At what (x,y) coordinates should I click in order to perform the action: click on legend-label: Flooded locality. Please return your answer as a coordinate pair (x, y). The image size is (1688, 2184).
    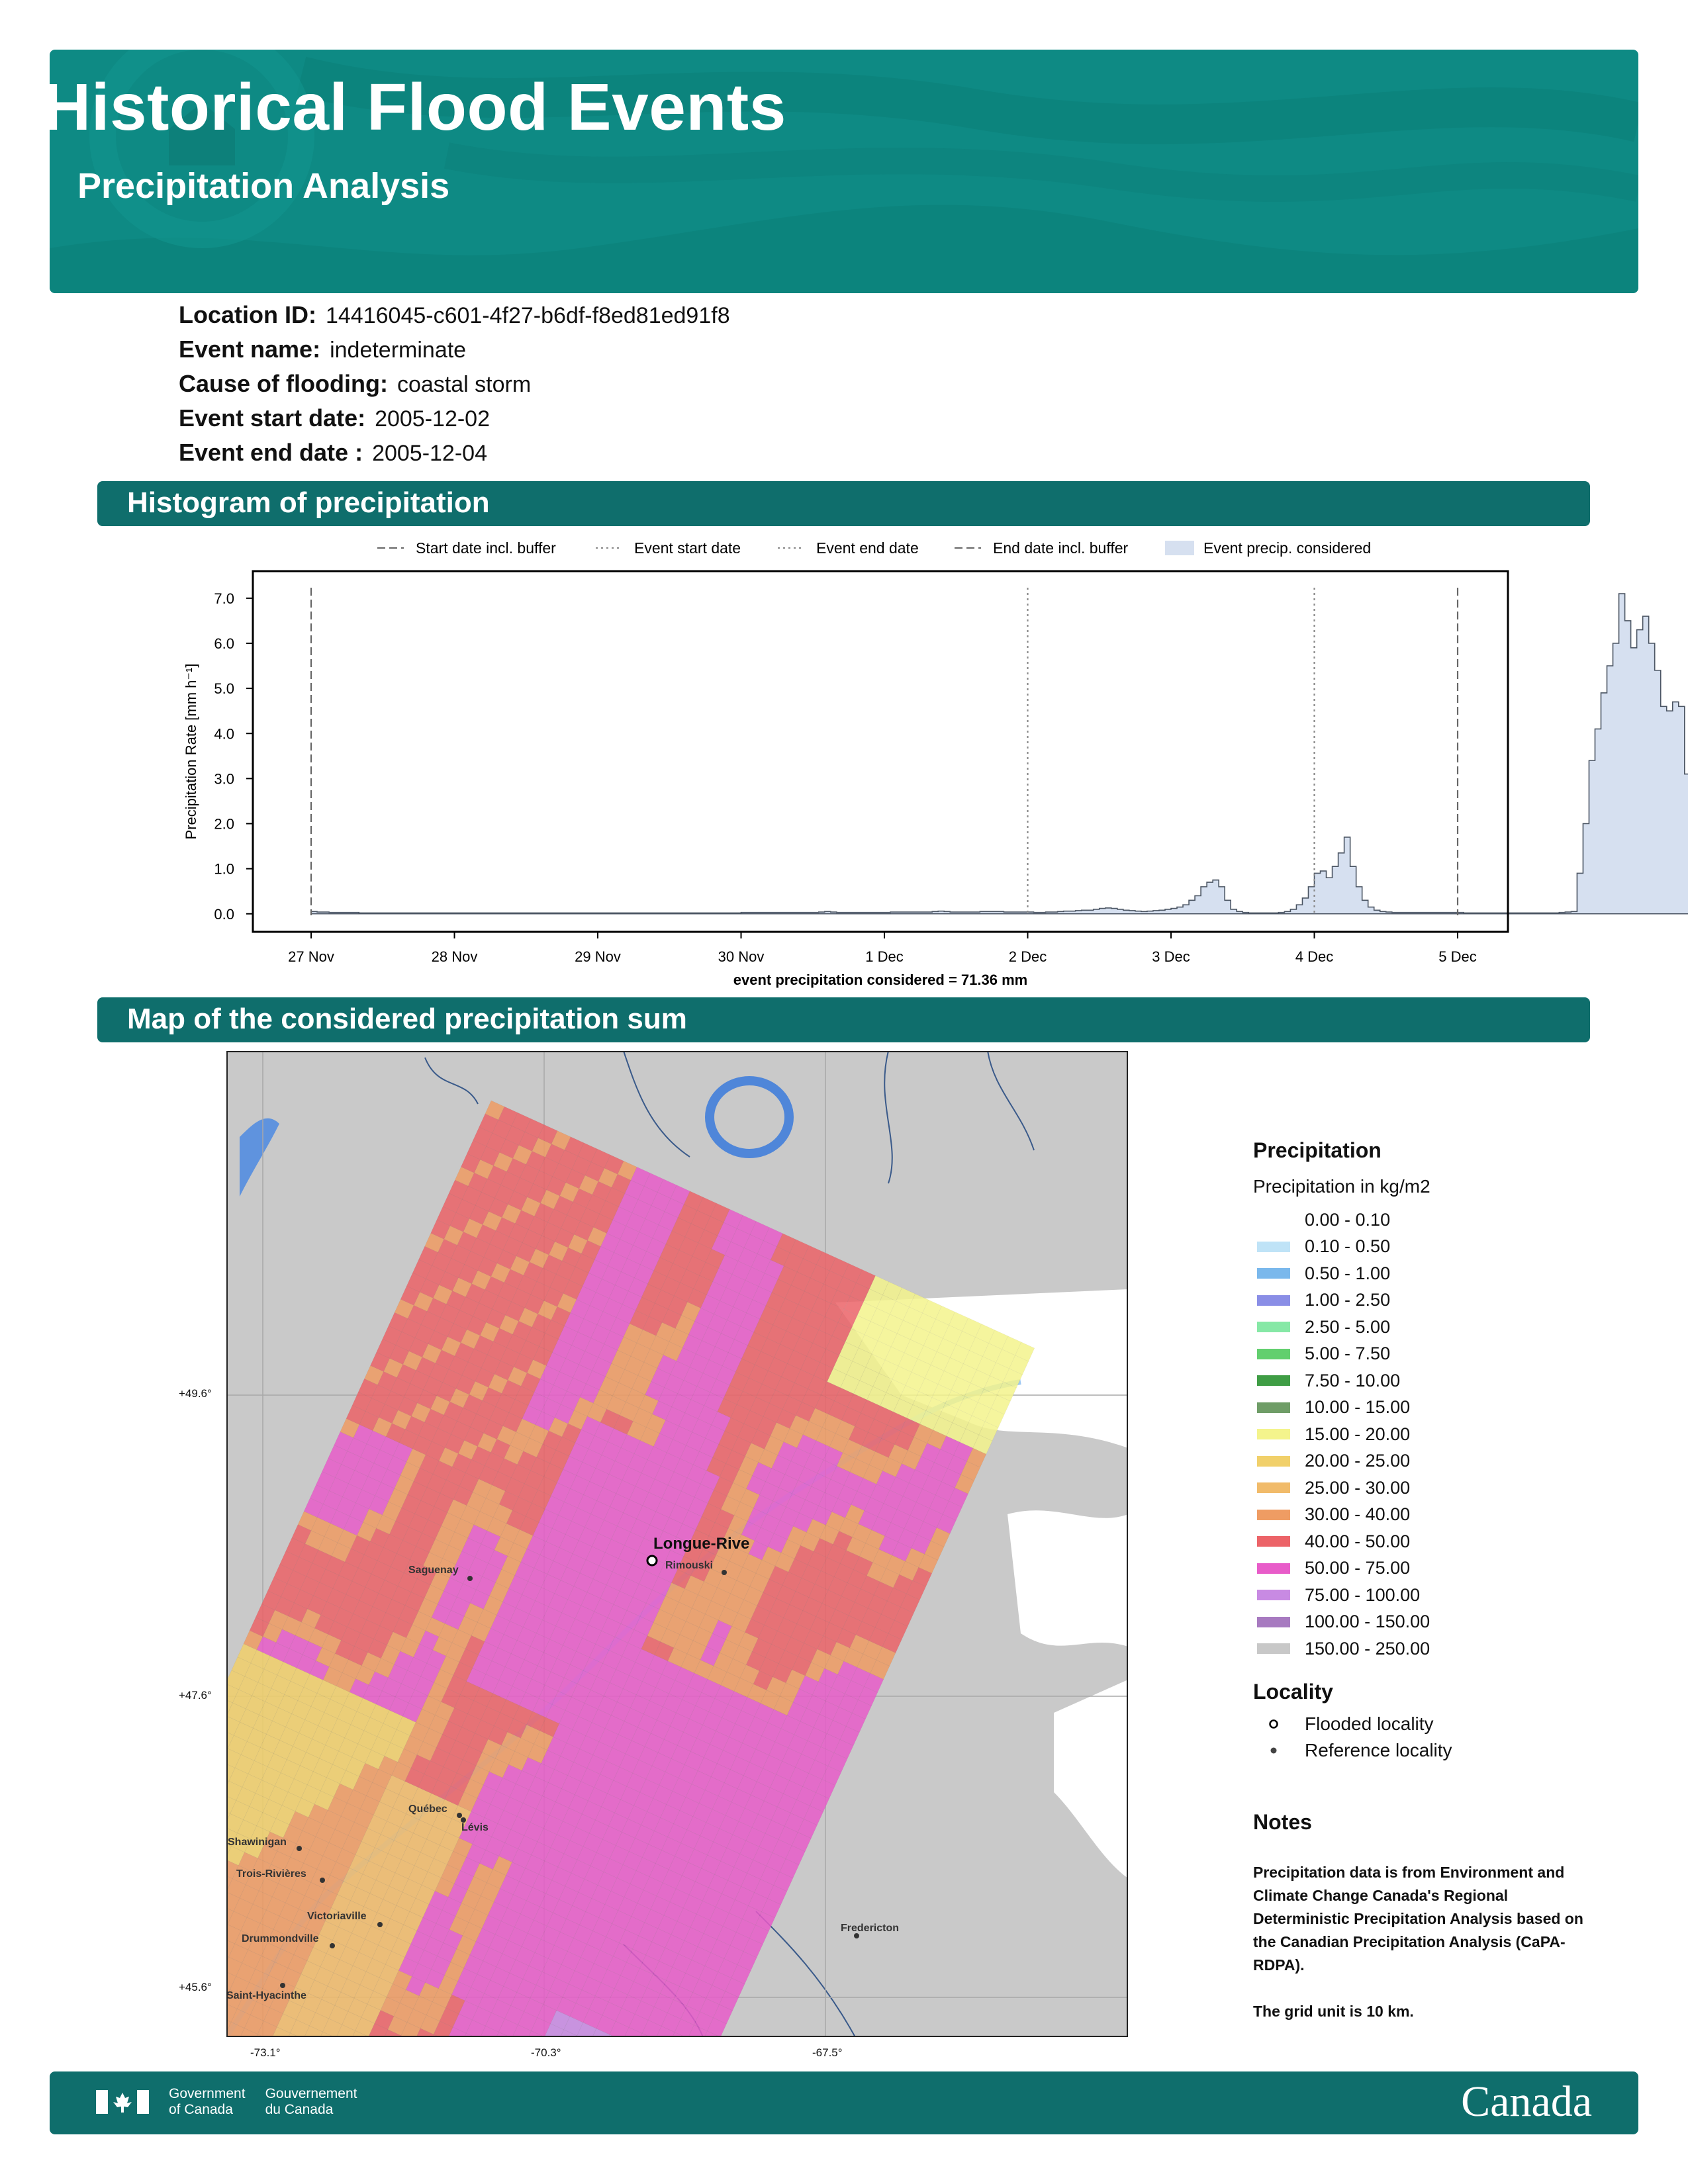
    Looking at the image, I should click on (1369, 1723).